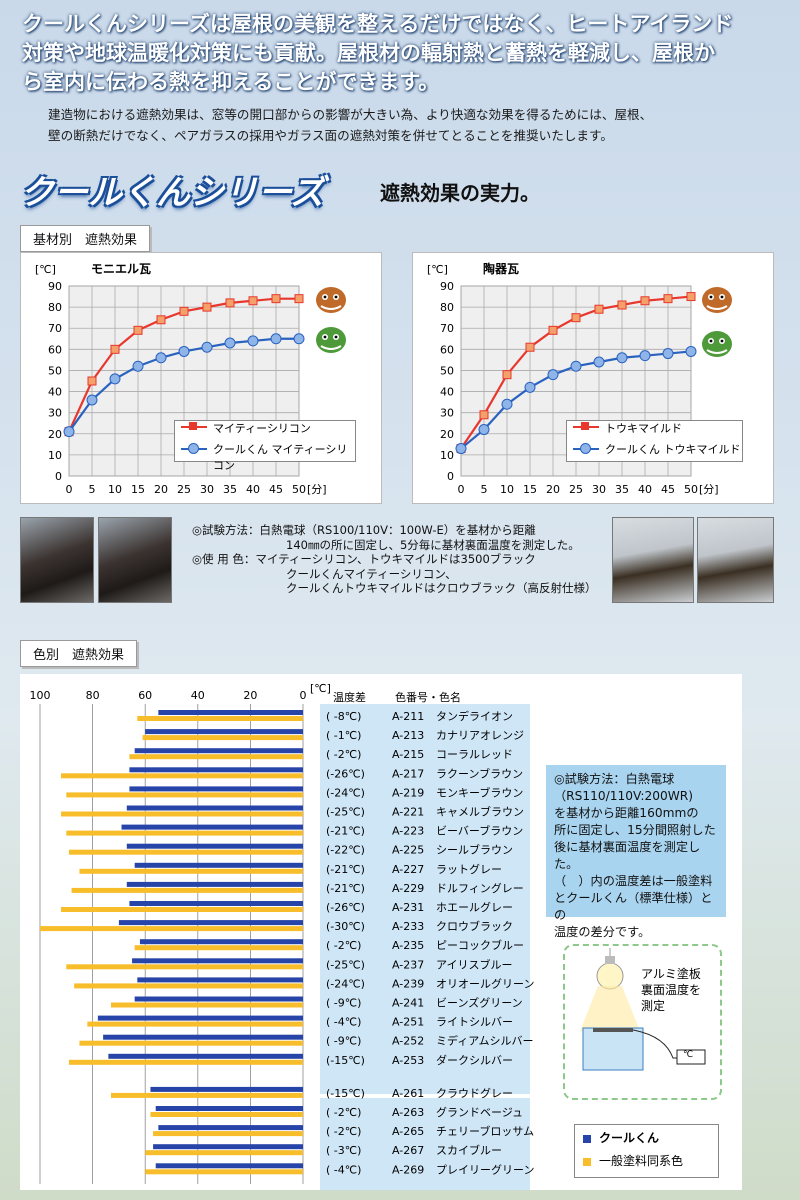 This screenshot has width=800, height=1200. What do you see at coordinates (345, 831) in the screenshot?
I see `row-diff: (-21℃)` at bounding box center [345, 831].